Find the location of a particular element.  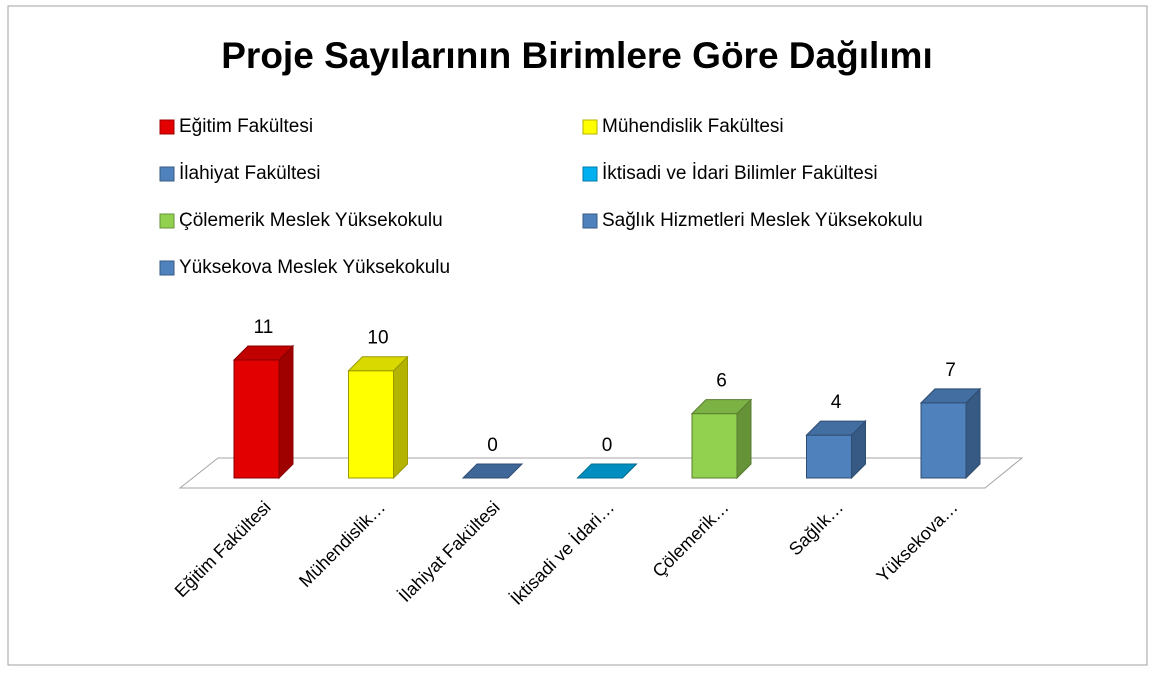

legend-label: İlahiyat Fakültesi is located at coordinates (250, 173).